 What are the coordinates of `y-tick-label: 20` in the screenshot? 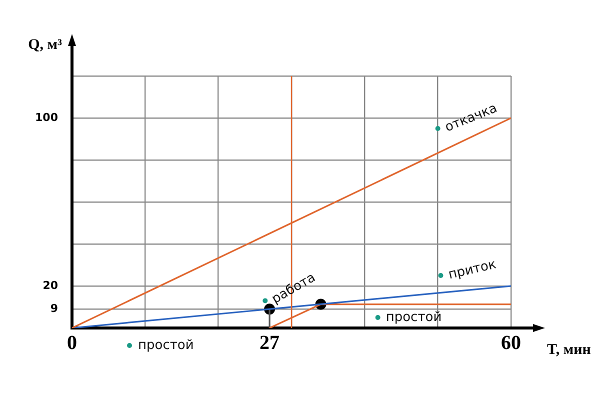 It's located at (50, 285).